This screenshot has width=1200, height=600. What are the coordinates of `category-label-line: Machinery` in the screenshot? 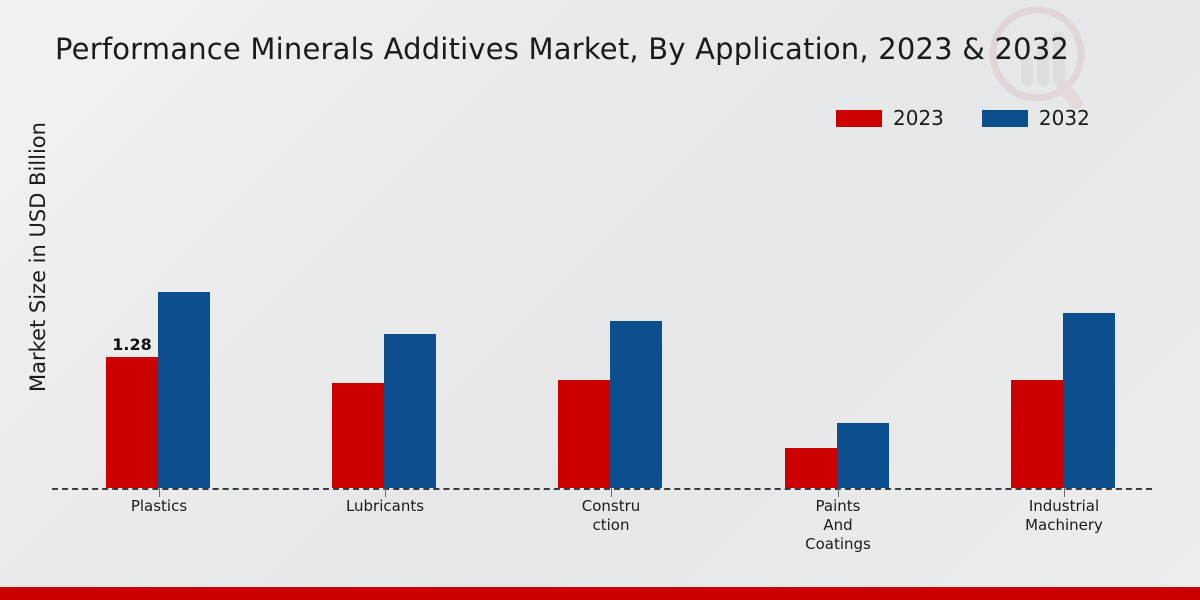 It's located at (1064, 525).